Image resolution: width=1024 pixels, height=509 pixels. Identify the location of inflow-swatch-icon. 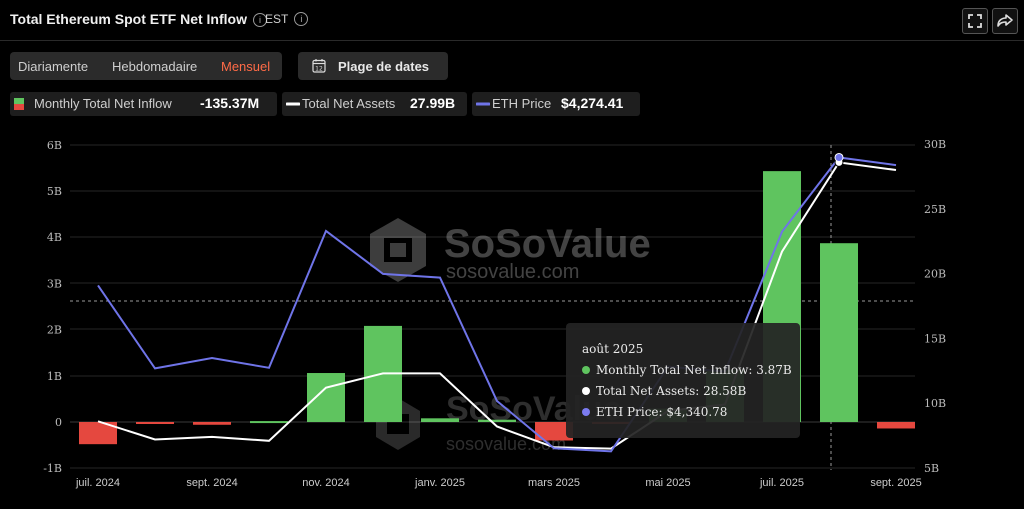
(19, 104).